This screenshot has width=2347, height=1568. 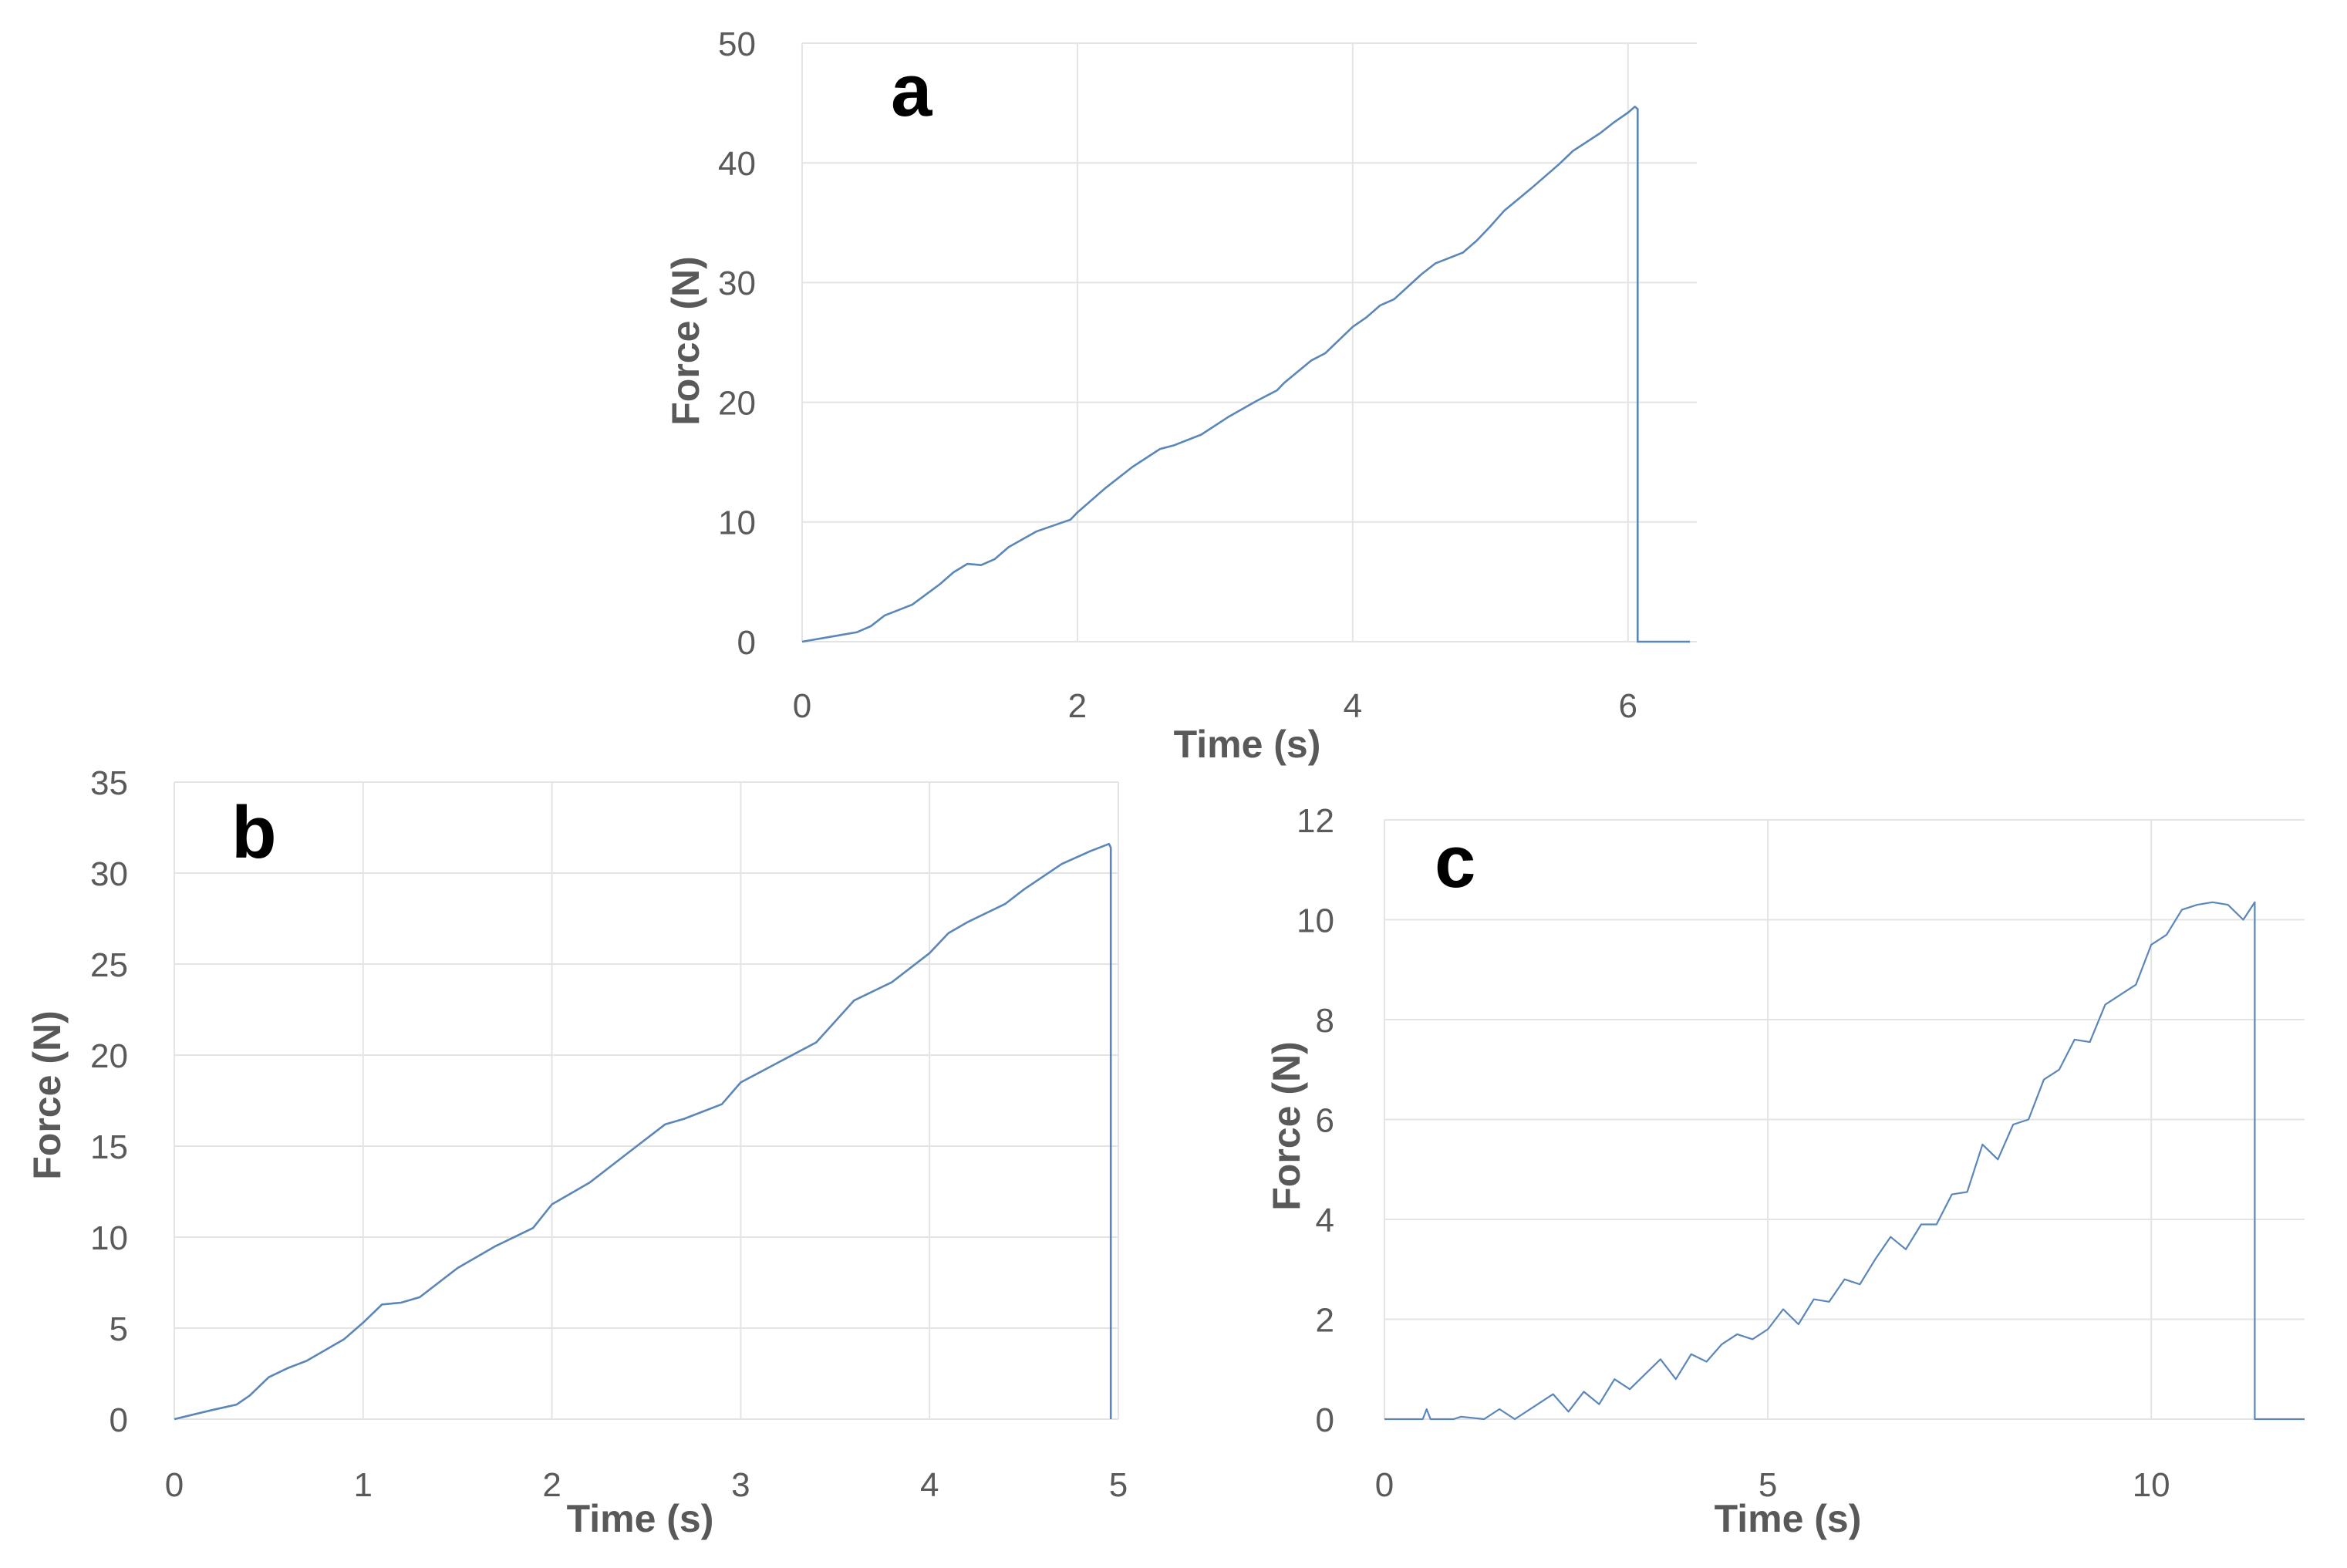 What do you see at coordinates (640, 1519) in the screenshot?
I see `chart-b-x-axis-label: Time (s)` at bounding box center [640, 1519].